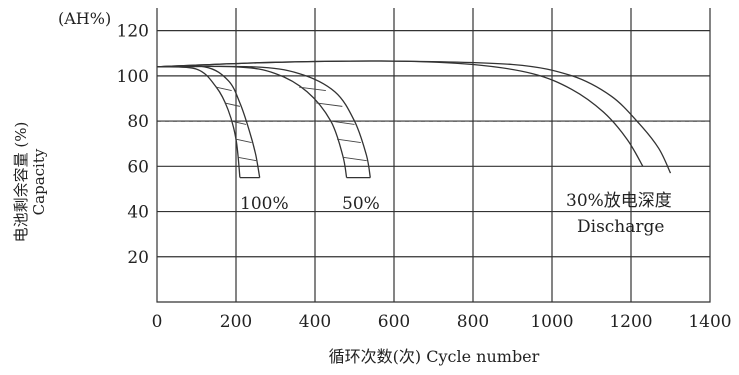  I want to click on y-tick-label-60: 60, so click(138, 167).